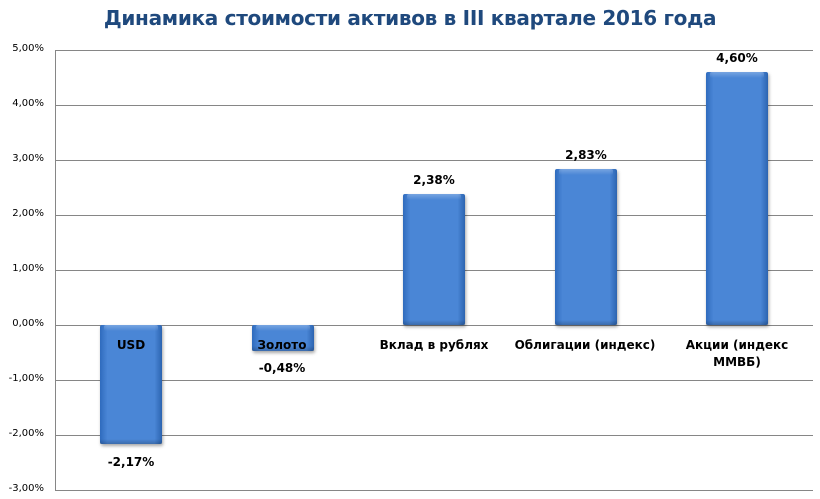  Describe the element at coordinates (737, 353) in the screenshot. I see `category-label-stocks-index: Акции (индекс ММВБ)` at that location.